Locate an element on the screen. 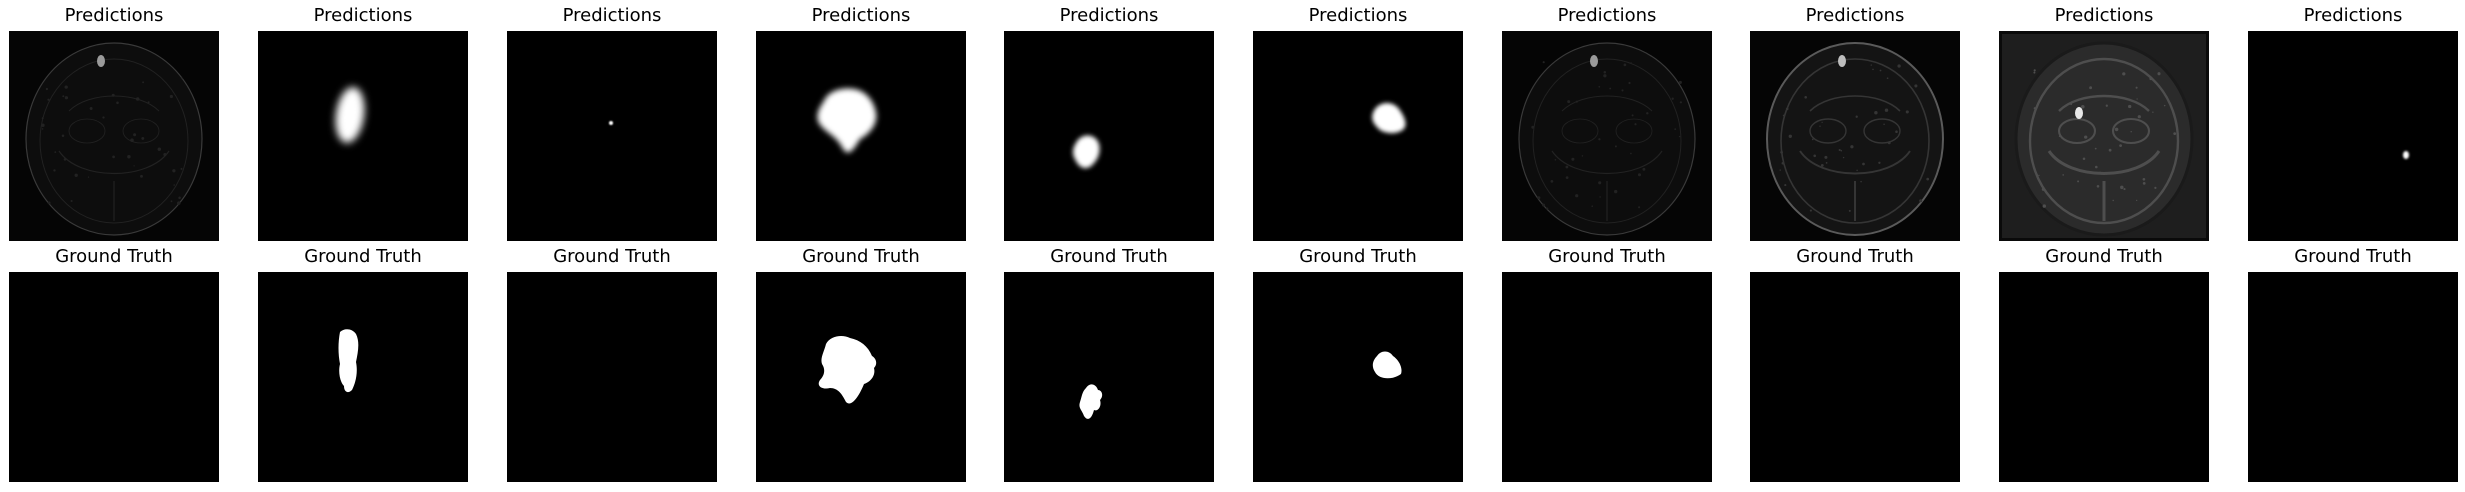 This screenshot has height=492, width=2465. prediction-panel-1: Predictions is located at coordinates (114, 120).